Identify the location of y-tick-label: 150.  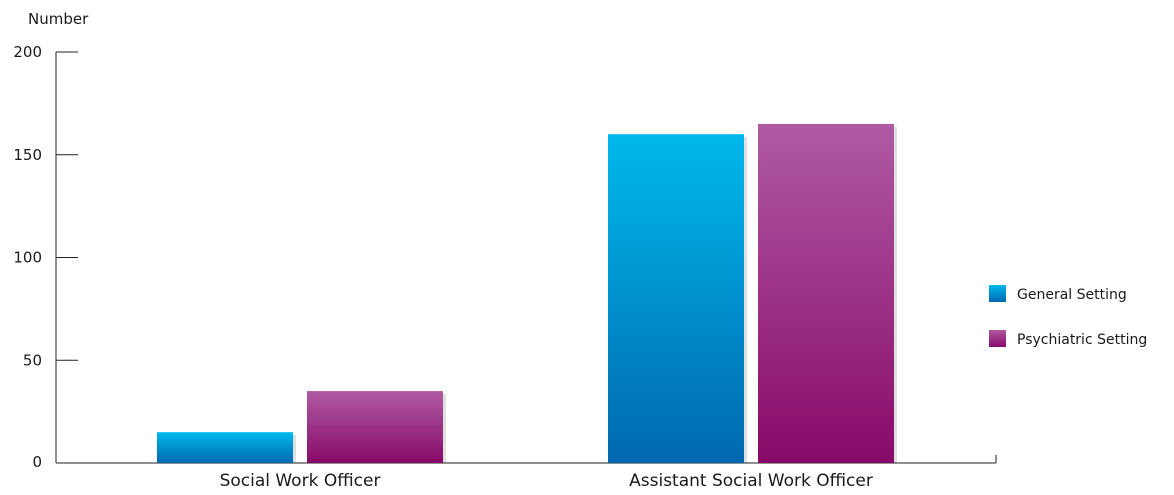
(27, 155).